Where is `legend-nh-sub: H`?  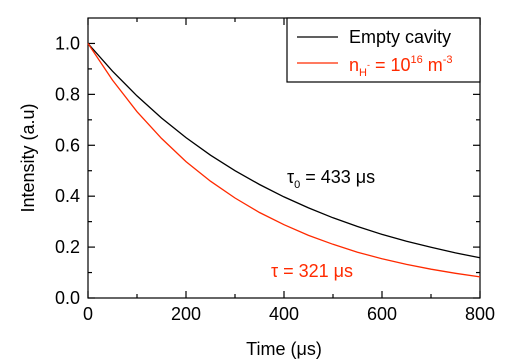 legend-nh-sub: H is located at coordinates (363, 73).